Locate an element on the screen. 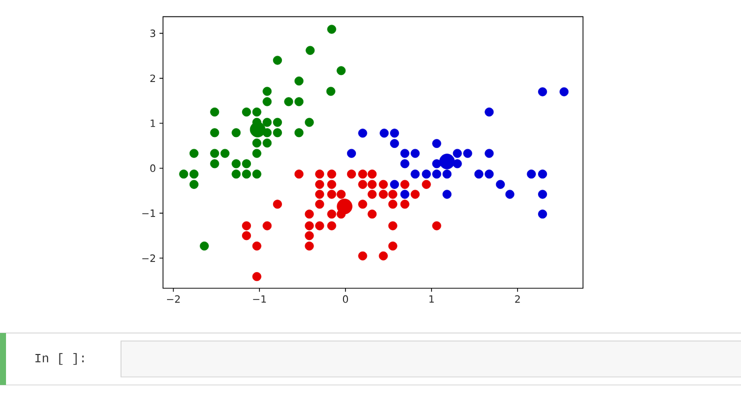 Image resolution: width=741 pixels, height=401 pixels. x-tick-label: 0 is located at coordinates (345, 299).